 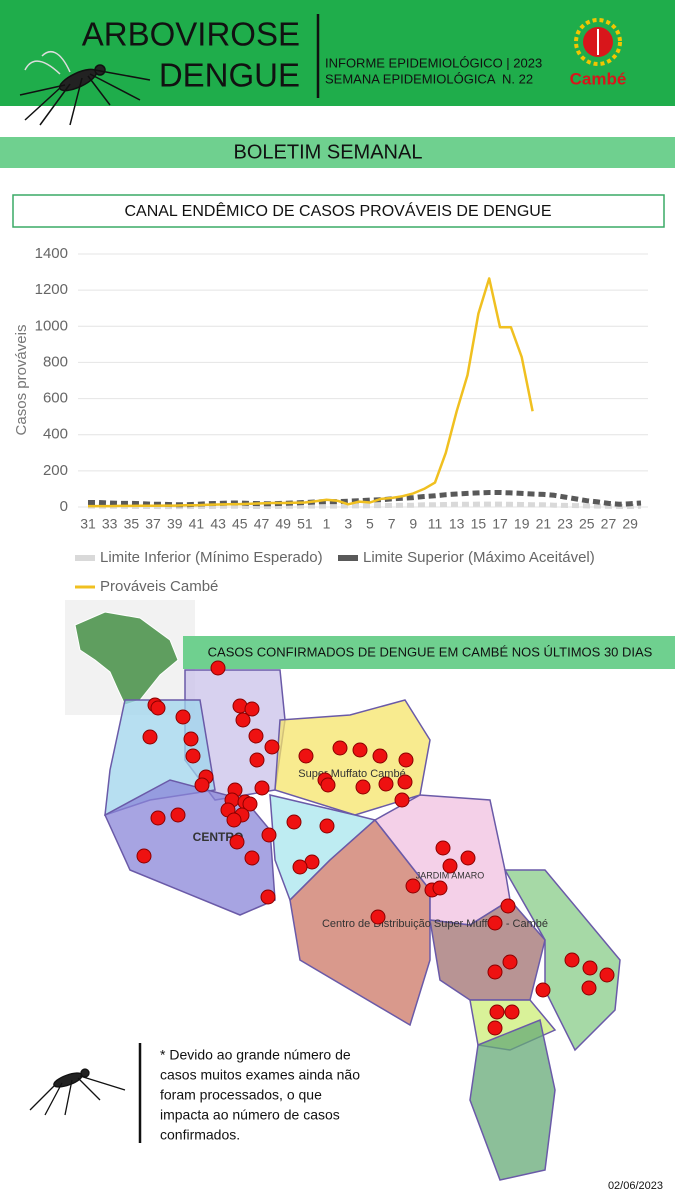 What do you see at coordinates (110, 524) in the screenshot?
I see `x-tick-label: 33` at bounding box center [110, 524].